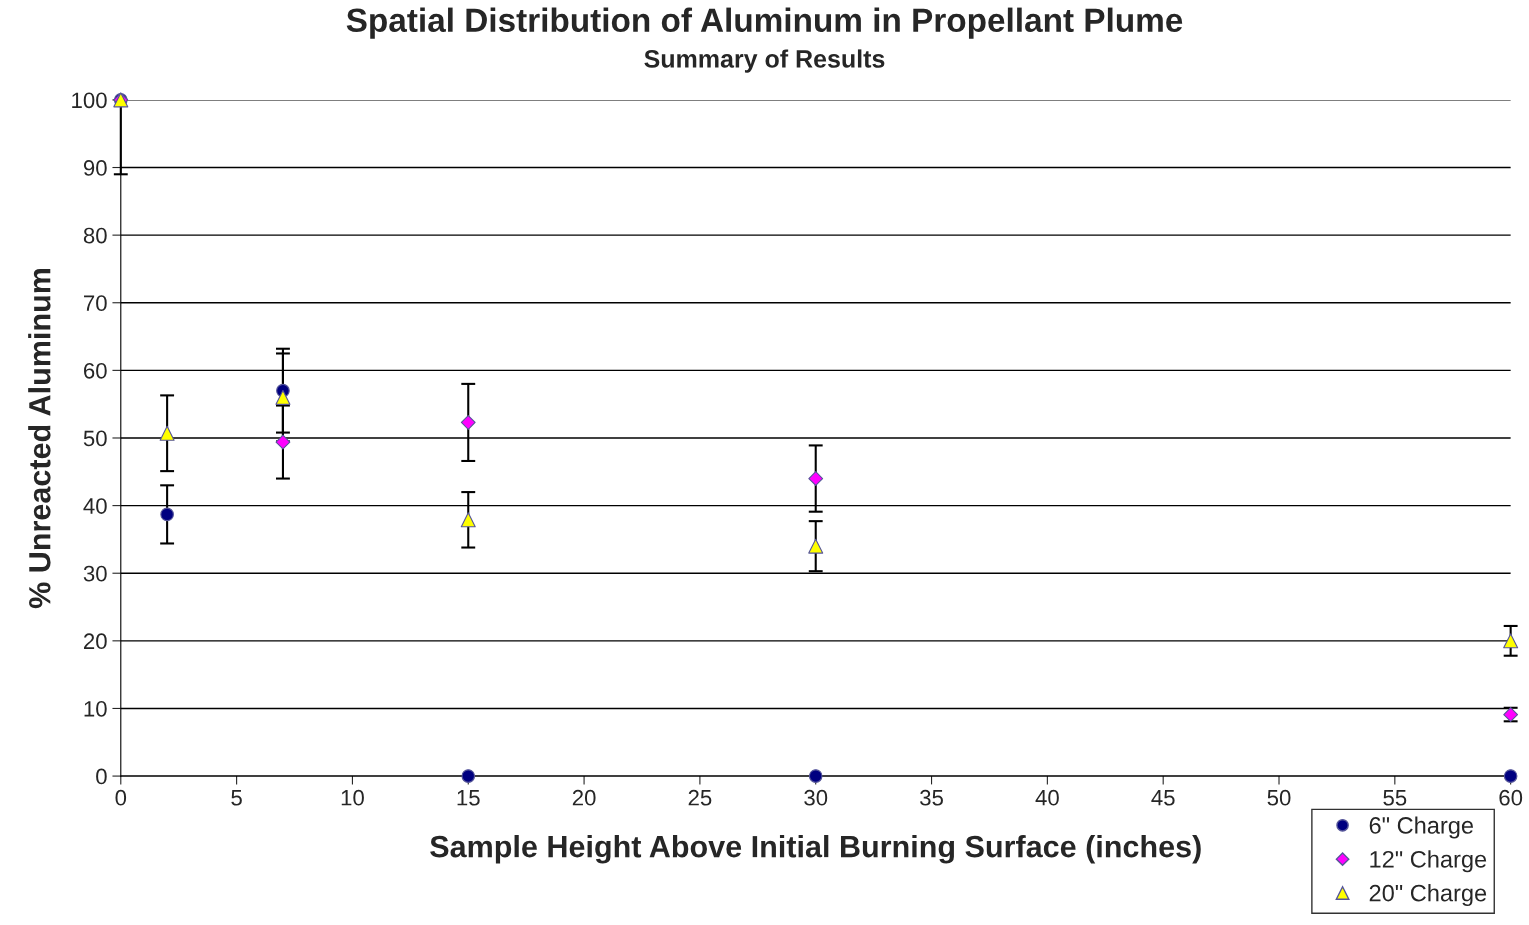 Image resolution: width=1529 pixels, height=925 pixels. I want to click on y-tick-label: 40, so click(95, 506).